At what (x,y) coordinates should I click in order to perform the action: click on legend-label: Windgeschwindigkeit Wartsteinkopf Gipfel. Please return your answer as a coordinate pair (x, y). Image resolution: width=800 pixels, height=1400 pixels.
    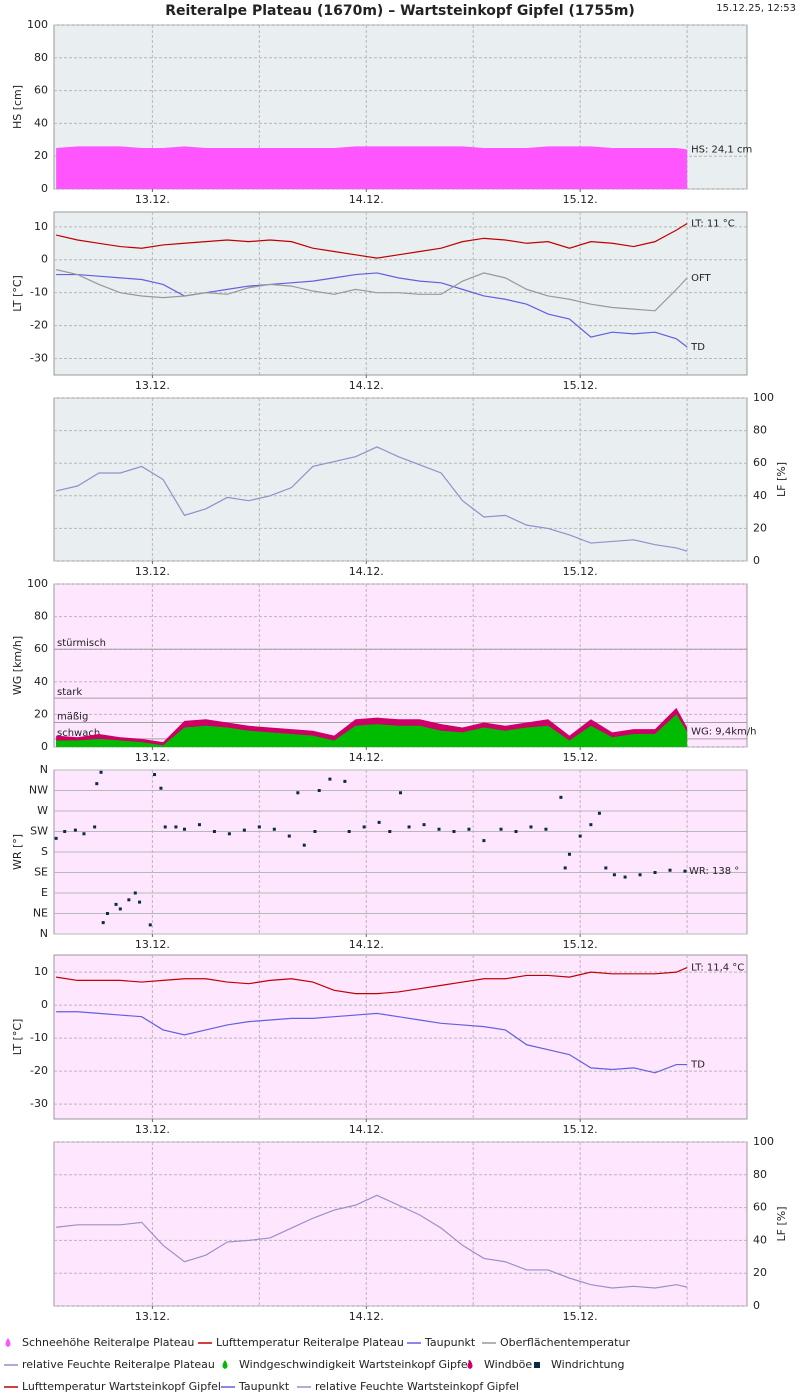
    Looking at the image, I should click on (355, 1364).